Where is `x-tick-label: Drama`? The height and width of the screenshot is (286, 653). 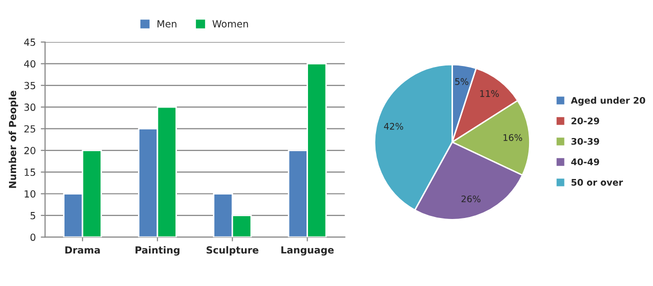 x-tick-label: Drama is located at coordinates (82, 250).